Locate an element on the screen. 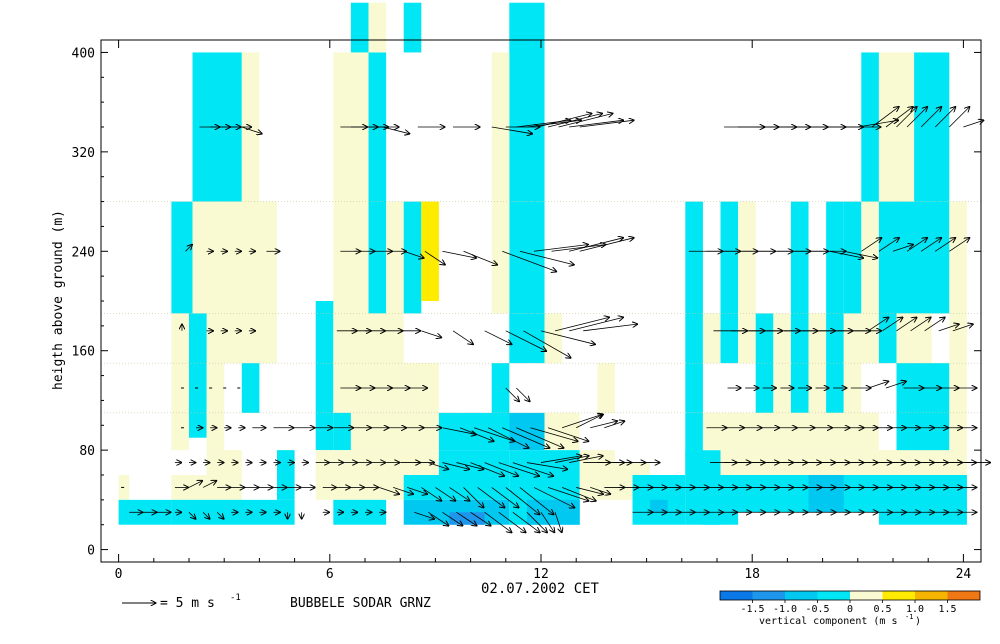 This screenshot has height=644, width=1000. y-axis-label: heigth above ground (m) is located at coordinates (58, 300).